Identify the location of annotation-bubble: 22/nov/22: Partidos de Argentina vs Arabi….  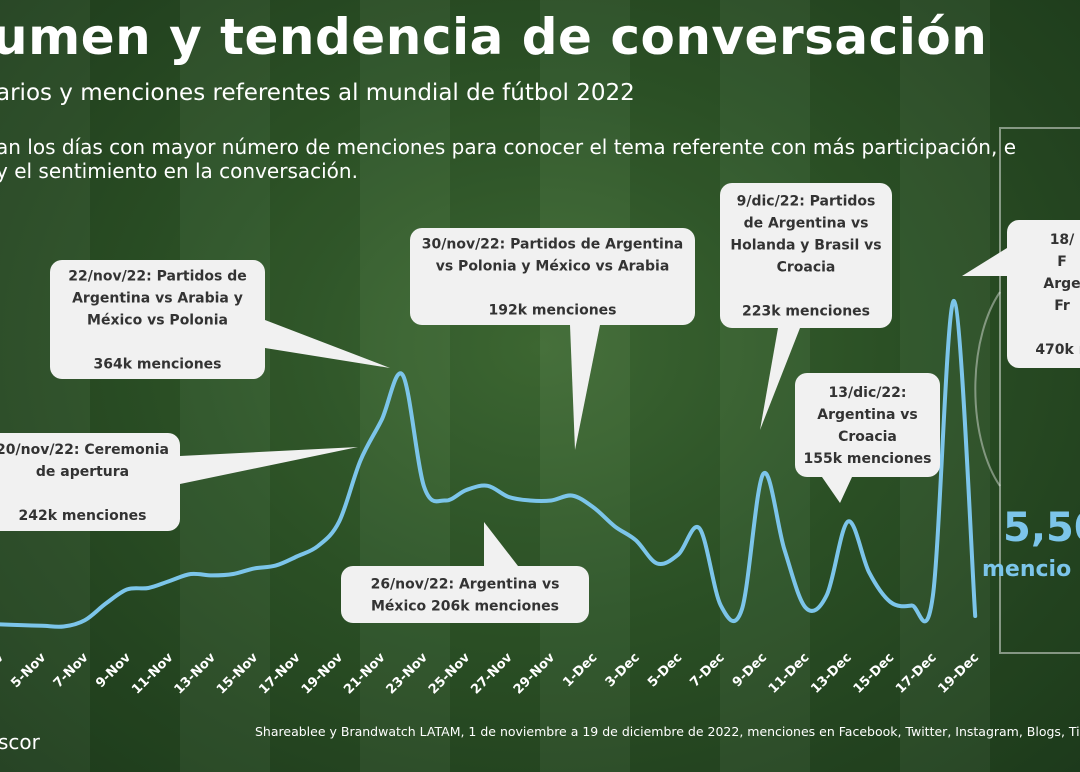
(220, 319).